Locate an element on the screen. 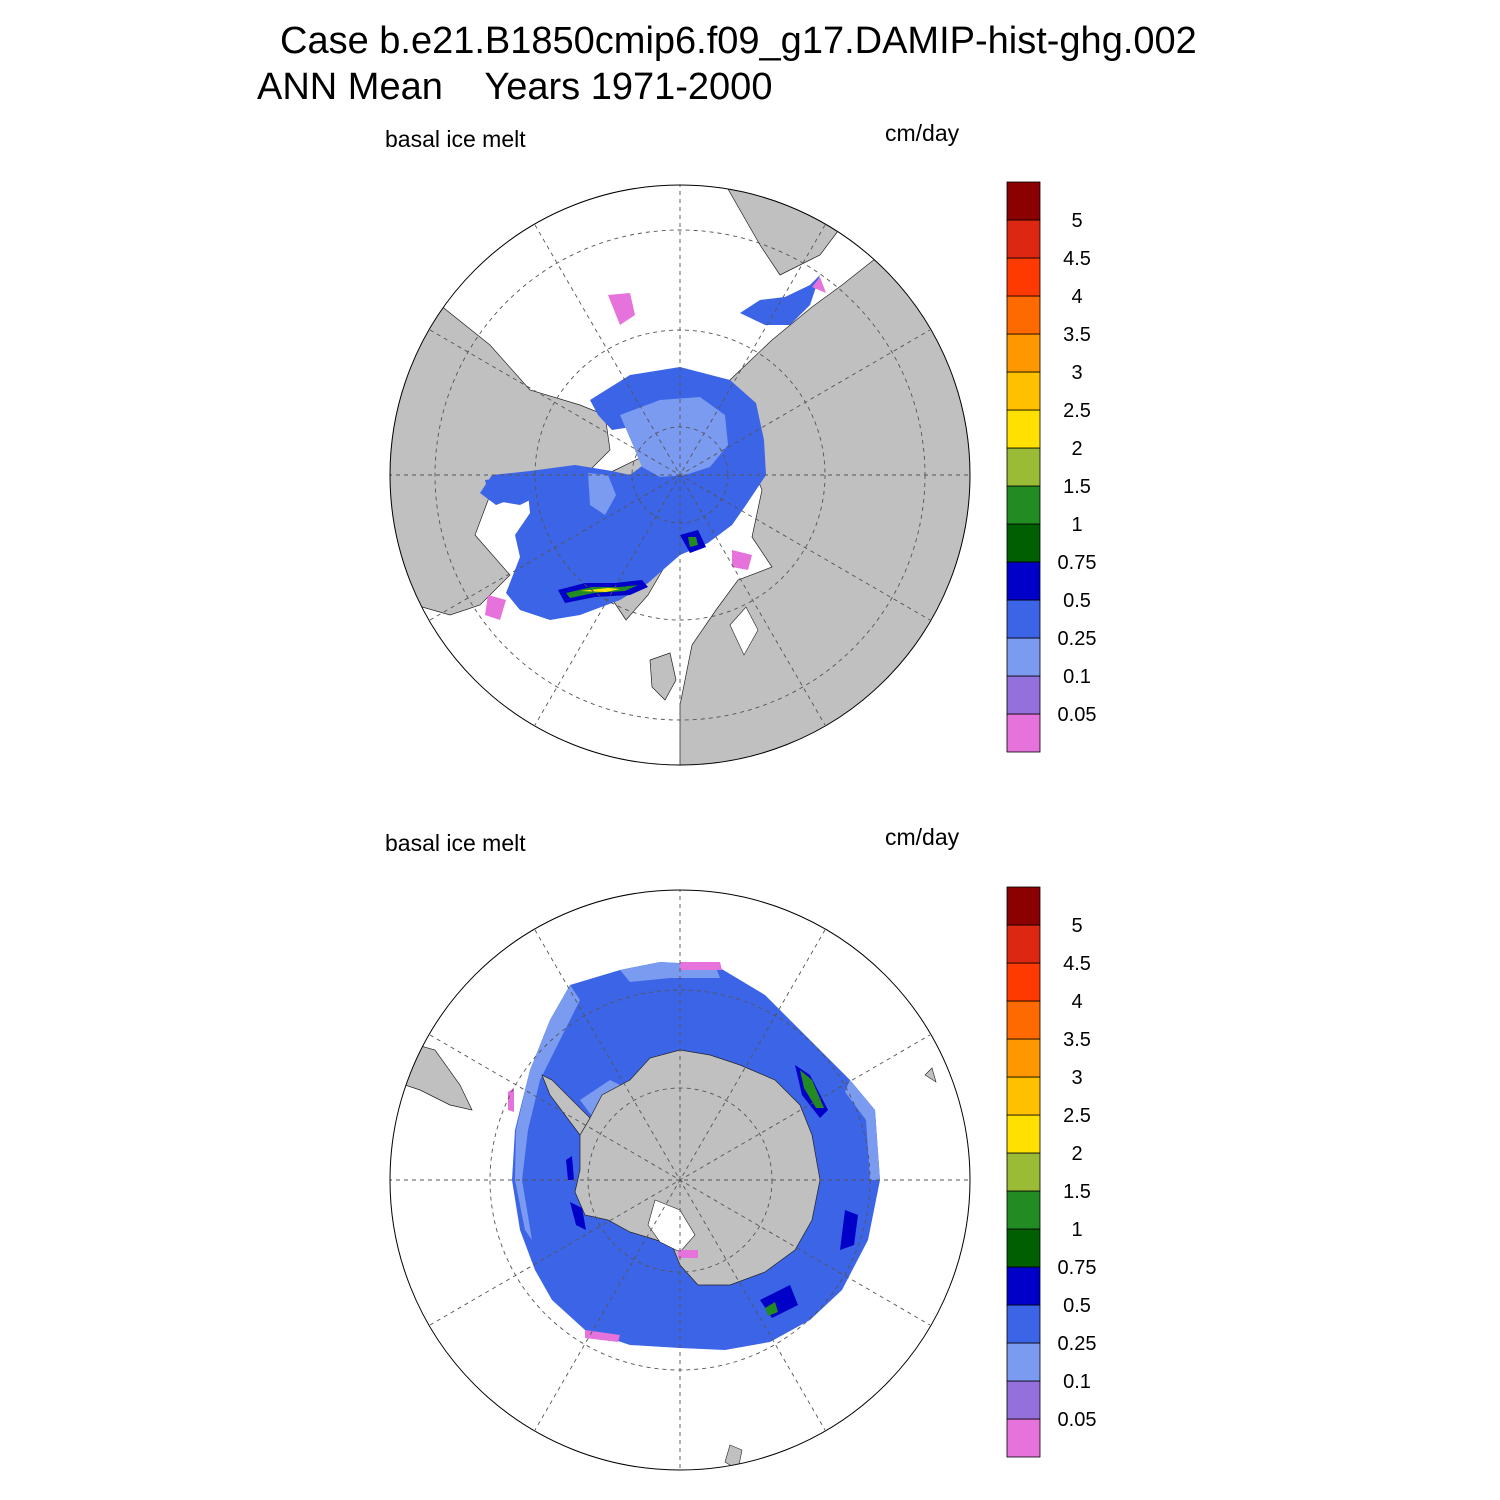 This screenshot has width=1500, height=1500. pacific-melt is located at coordinates (780, 300).